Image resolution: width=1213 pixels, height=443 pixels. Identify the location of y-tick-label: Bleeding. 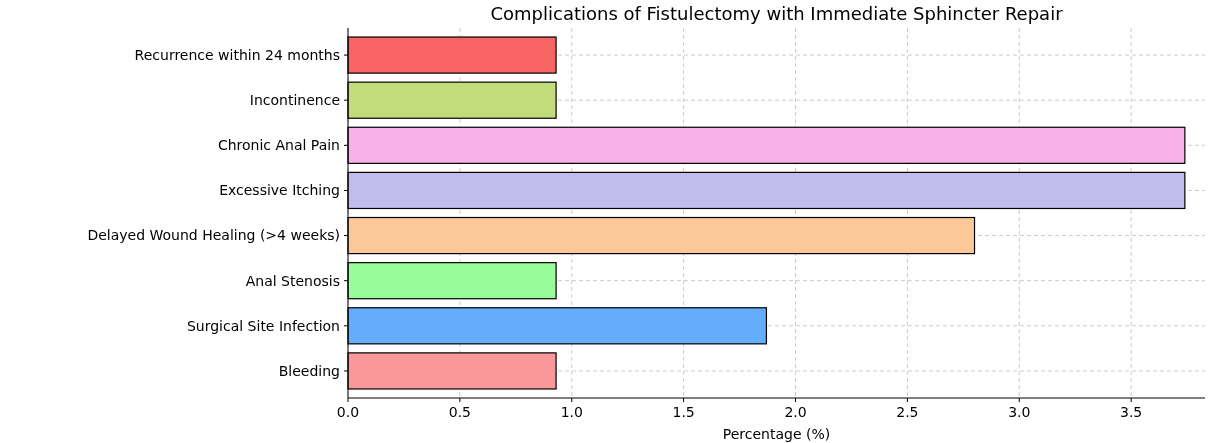
(309, 370).